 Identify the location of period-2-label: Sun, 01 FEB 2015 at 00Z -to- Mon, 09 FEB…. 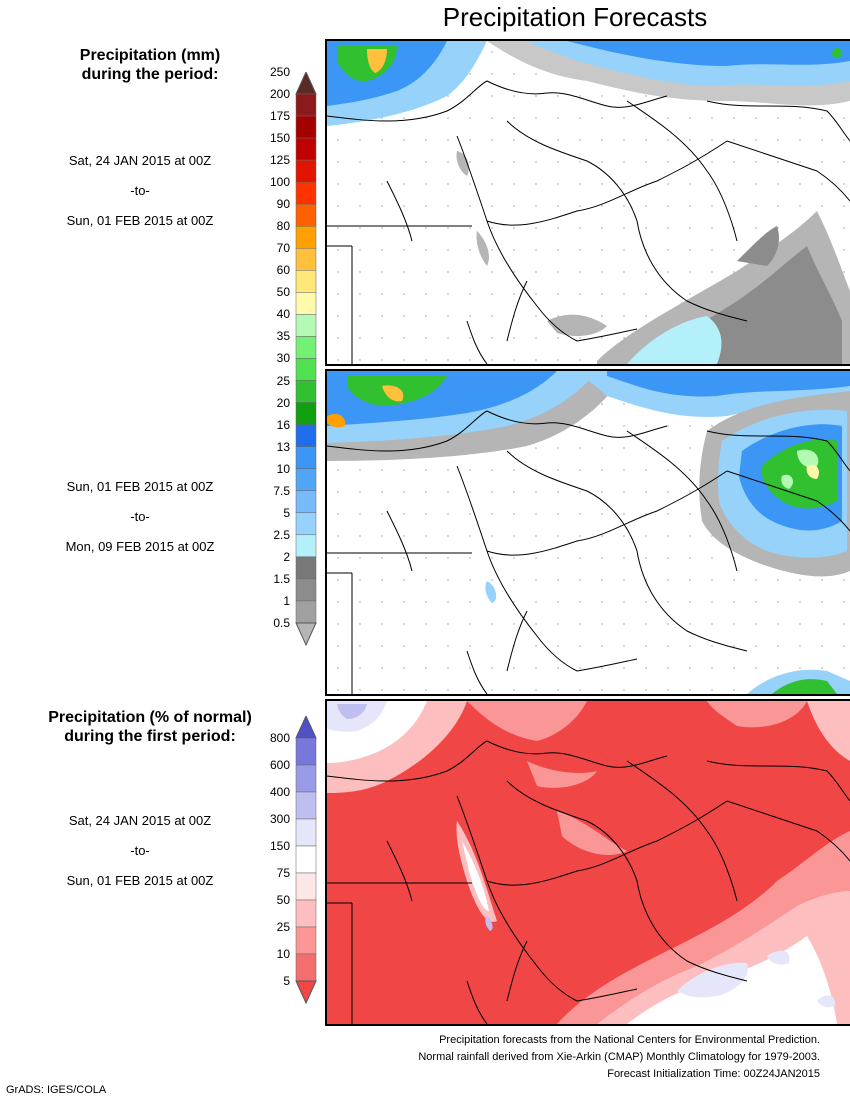
(140, 517).